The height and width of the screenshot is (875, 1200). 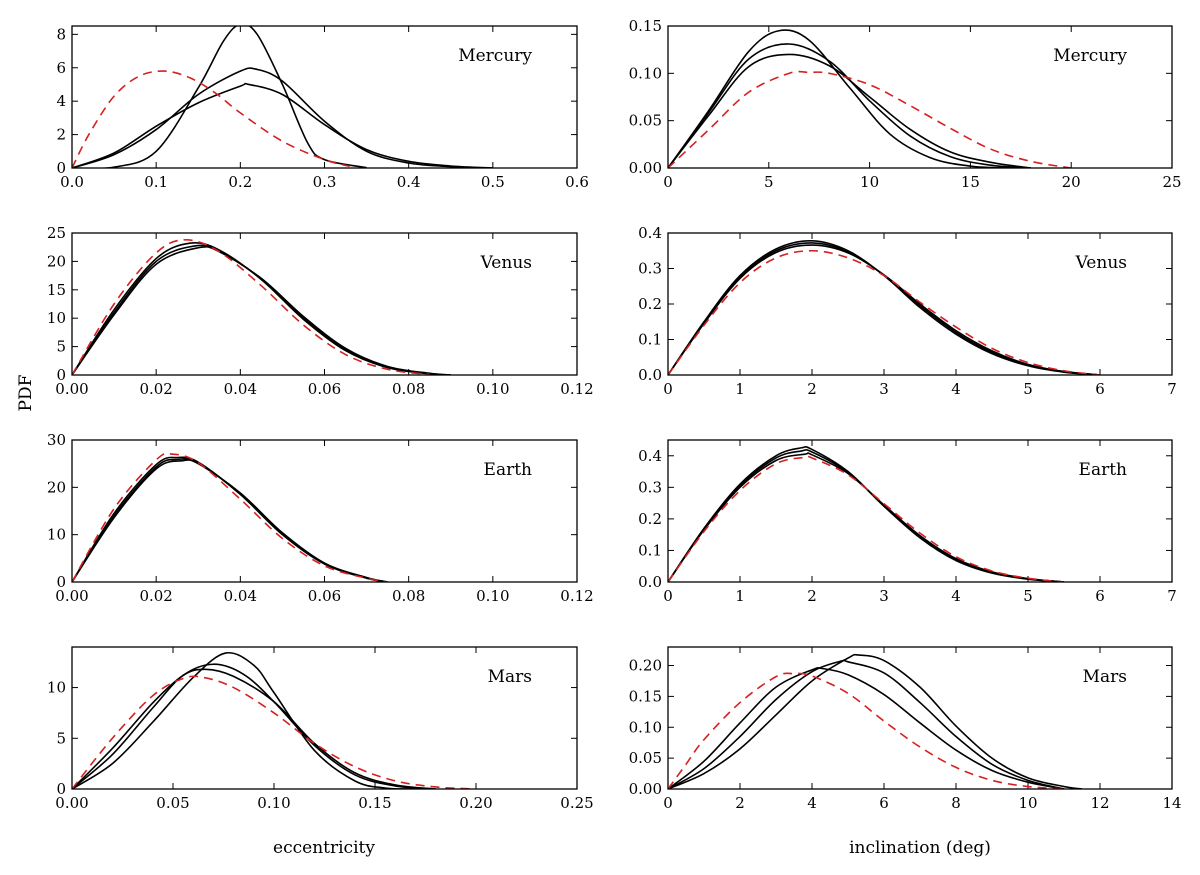 What do you see at coordinates (645, 73) in the screenshot?
I see `y-tick-label: 0.10` at bounding box center [645, 73].